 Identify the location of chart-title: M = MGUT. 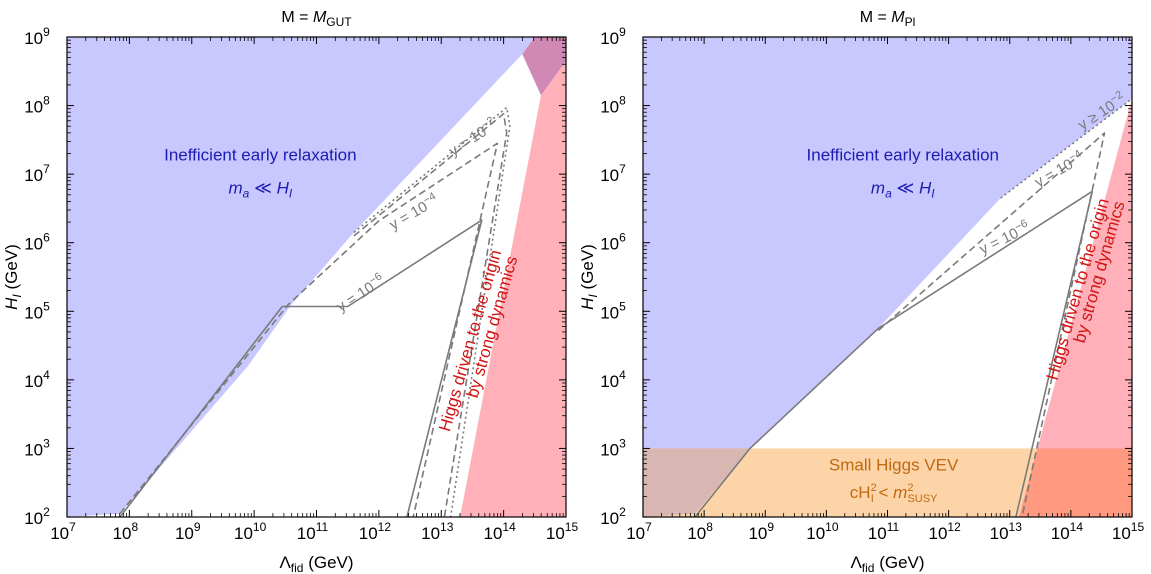
(316, 19).